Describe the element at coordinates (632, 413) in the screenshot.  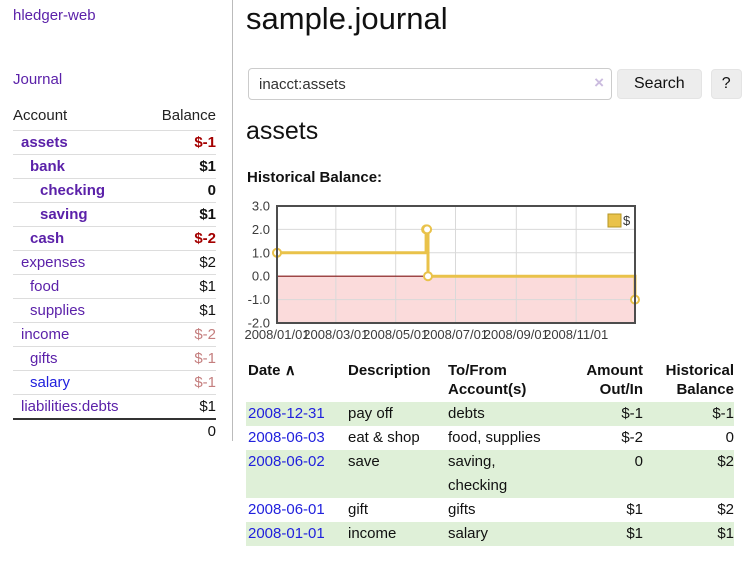
I see `transaction-amount: $-1` at that location.